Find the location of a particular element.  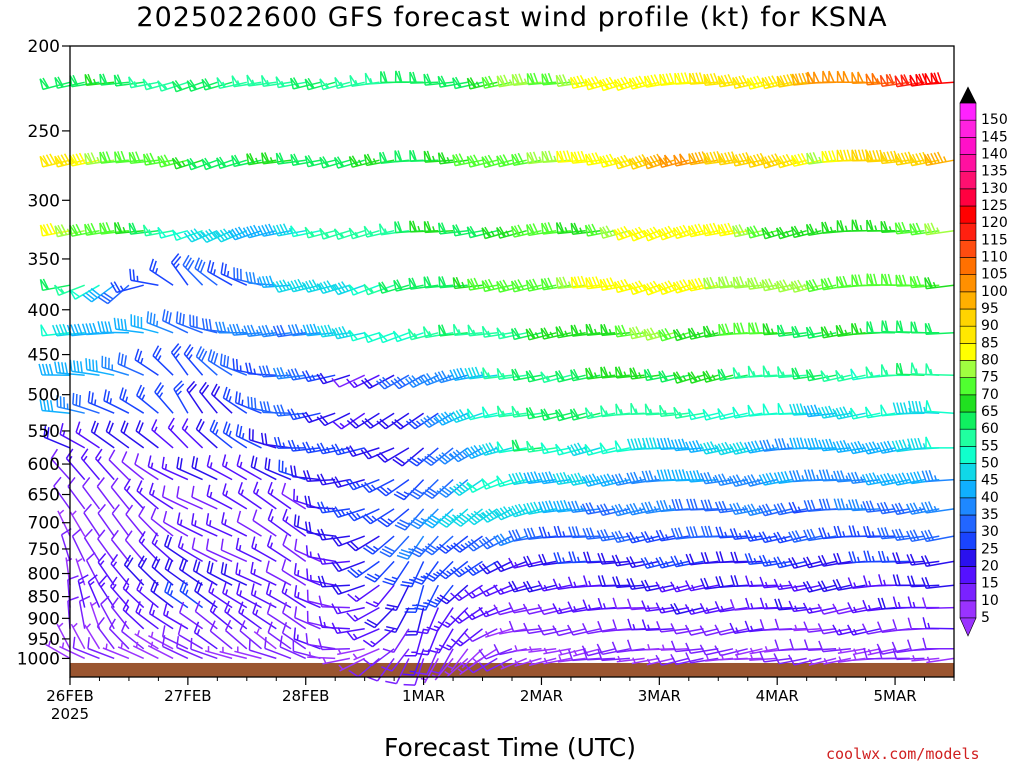

colorbar-label: 10 is located at coordinates (990, 601).